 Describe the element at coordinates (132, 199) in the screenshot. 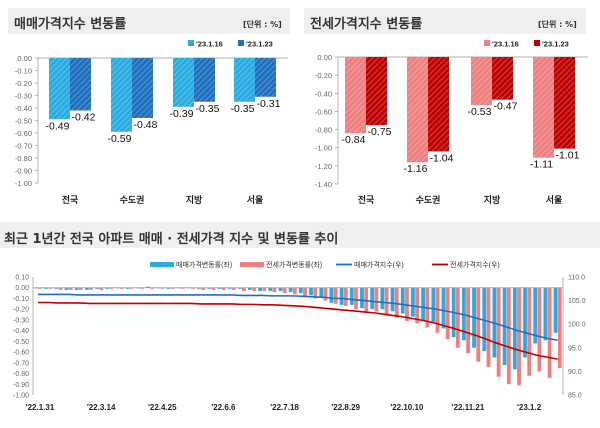

I see `sale-change-category-label: 수도권` at that location.